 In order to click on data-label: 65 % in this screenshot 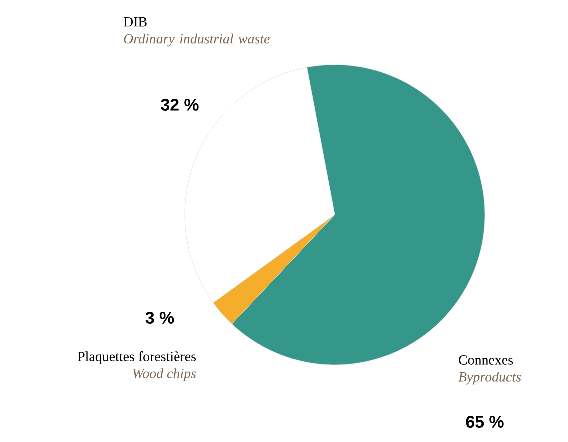, I will do `click(485, 422)`.